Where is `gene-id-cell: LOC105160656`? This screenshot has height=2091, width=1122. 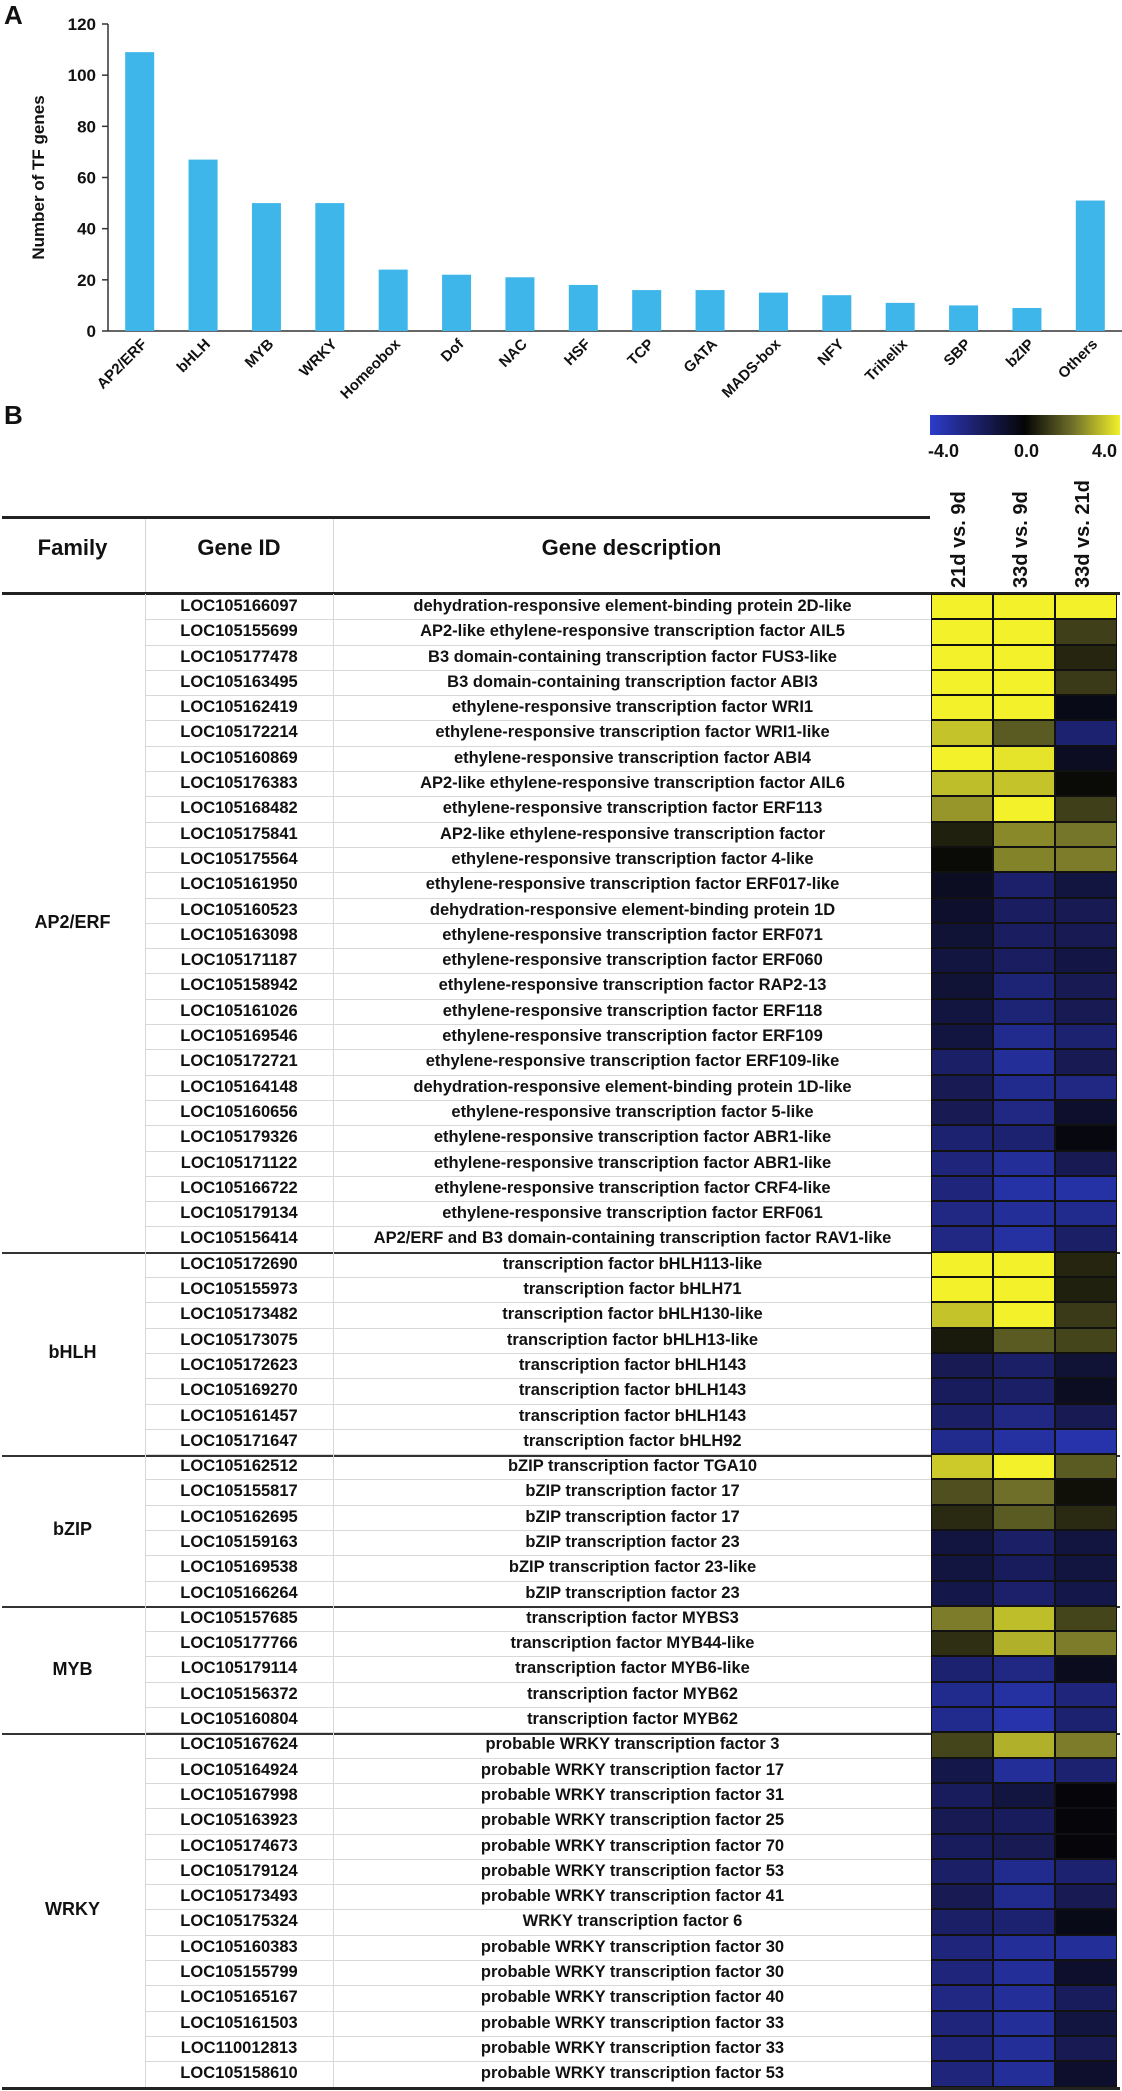
gene-id-cell: LOC105160656 is located at coordinates (239, 1113).